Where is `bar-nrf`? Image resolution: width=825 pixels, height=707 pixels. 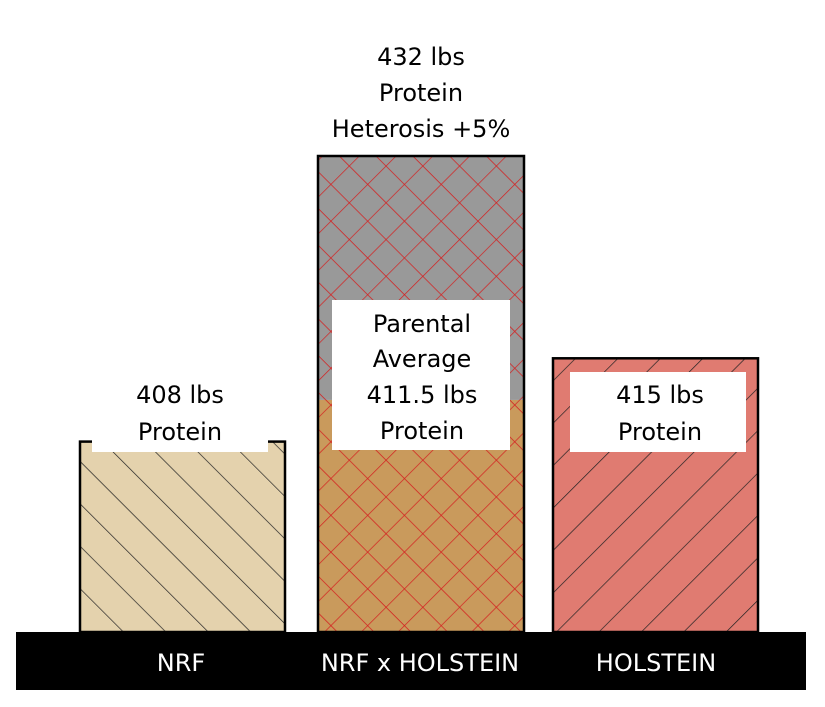
bar-nrf is located at coordinates (182, 537).